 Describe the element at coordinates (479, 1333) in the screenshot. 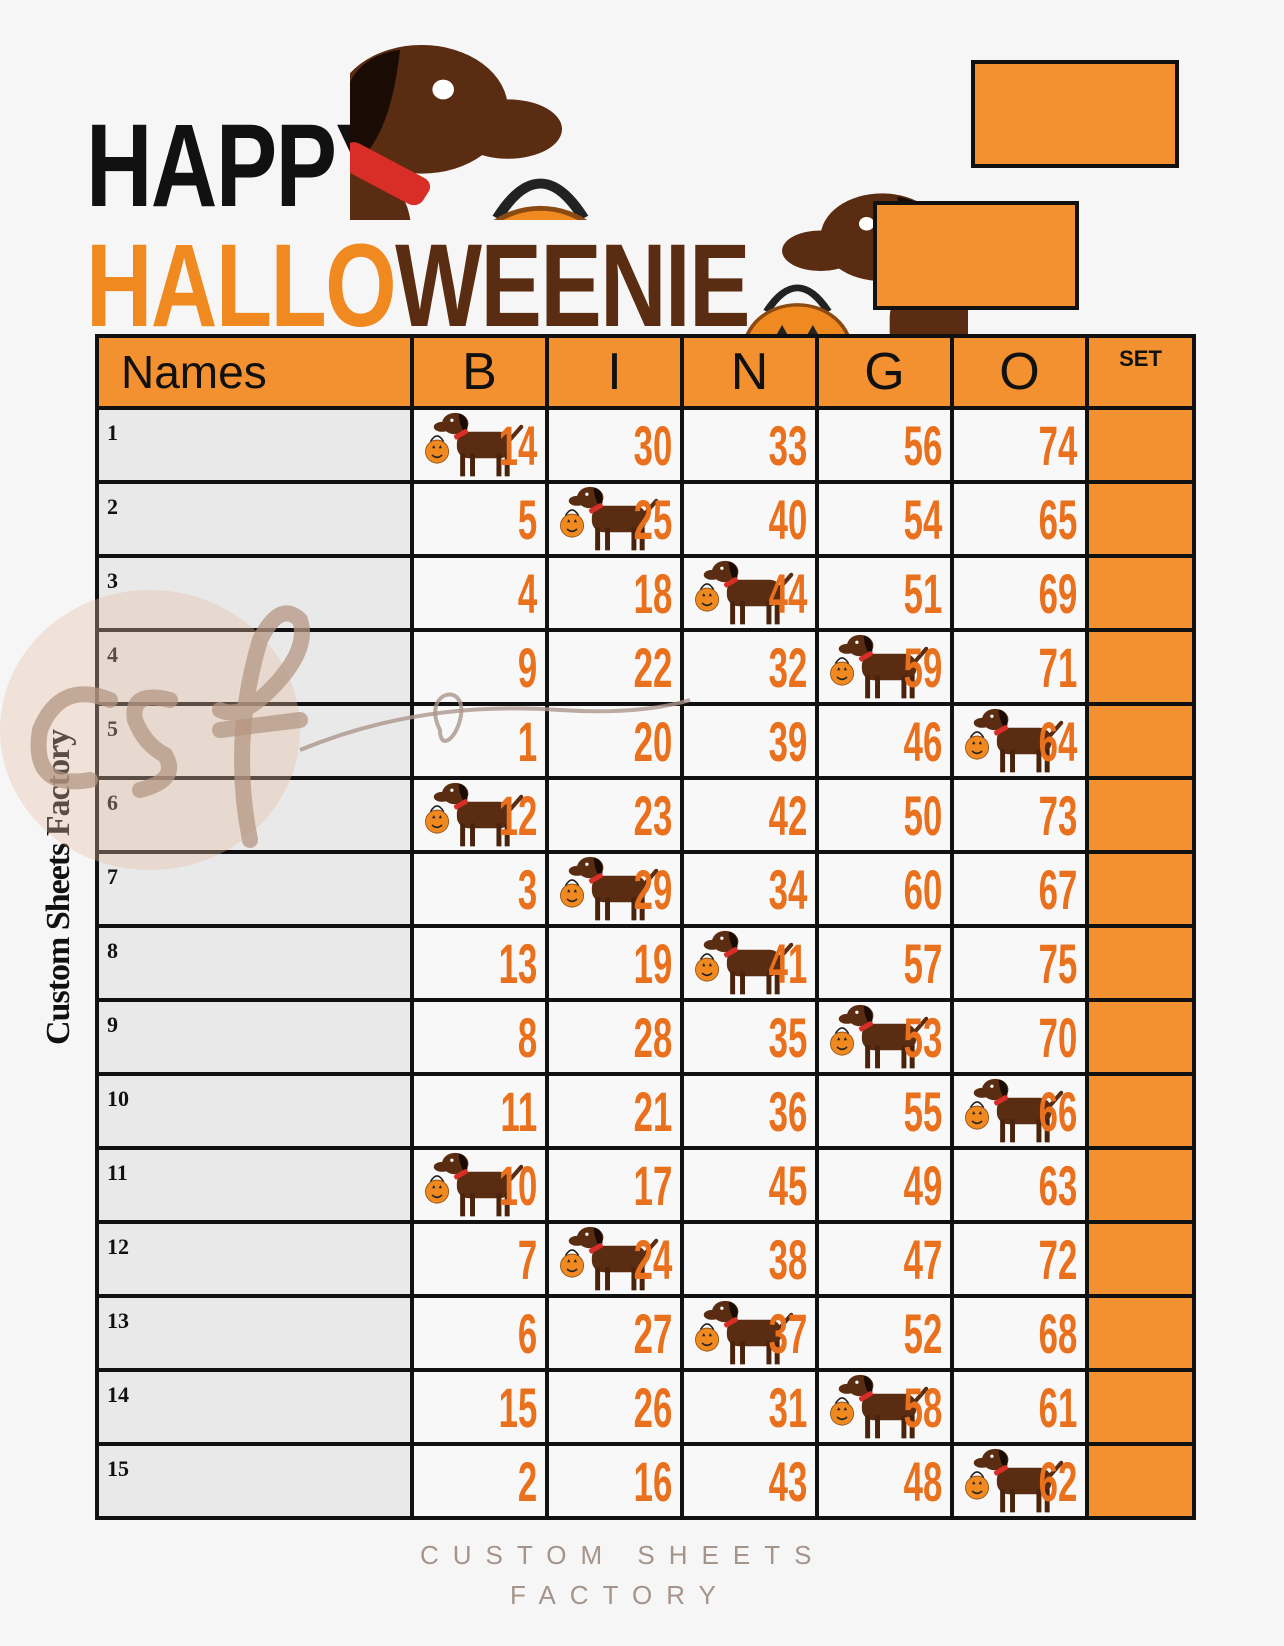

I see `number-cell: 6` at that location.